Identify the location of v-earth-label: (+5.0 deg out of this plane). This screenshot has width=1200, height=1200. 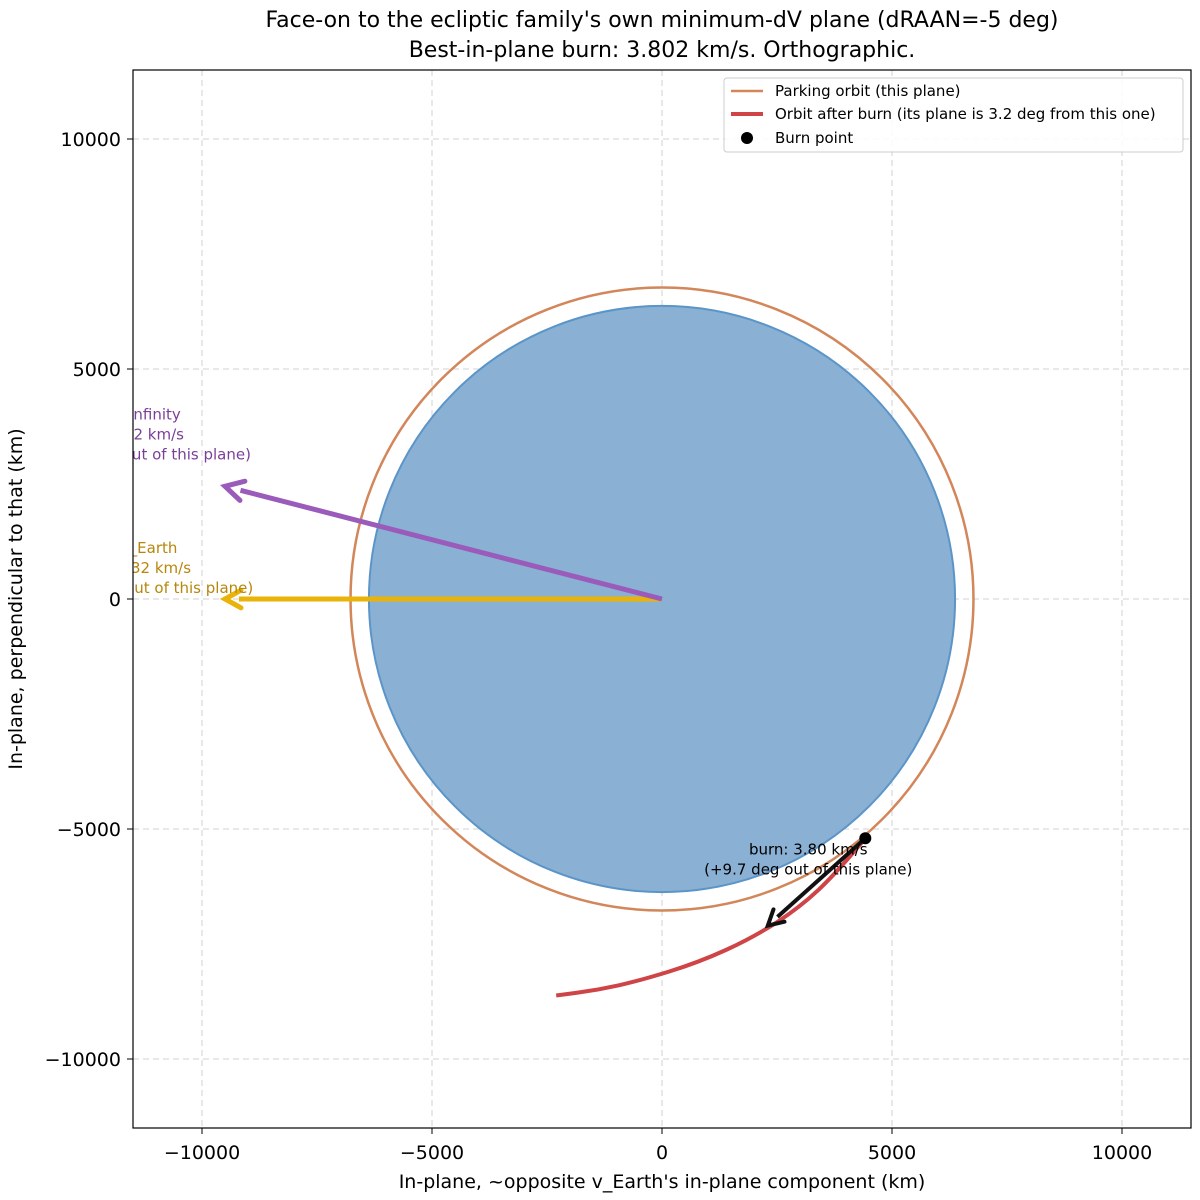
(149, 588).